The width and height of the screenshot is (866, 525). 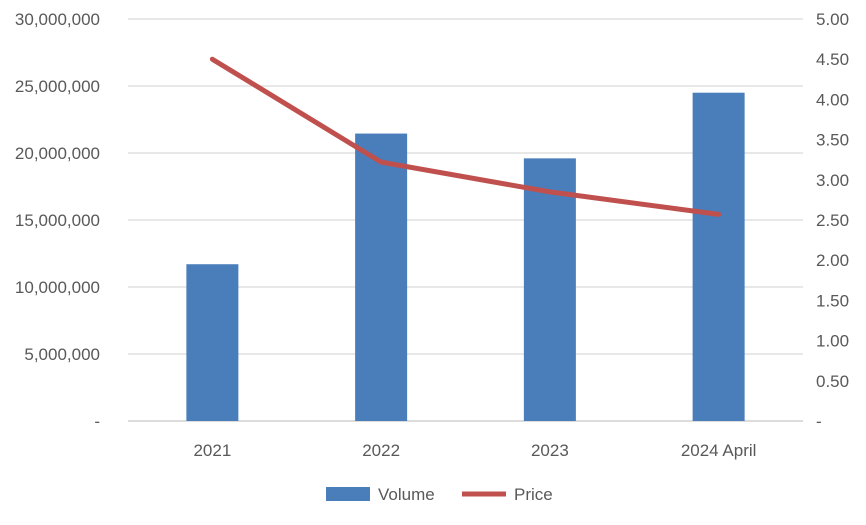 What do you see at coordinates (474, 450) in the screenshot?
I see `x-axis-labels: 2021 2022 2023 2024 April` at bounding box center [474, 450].